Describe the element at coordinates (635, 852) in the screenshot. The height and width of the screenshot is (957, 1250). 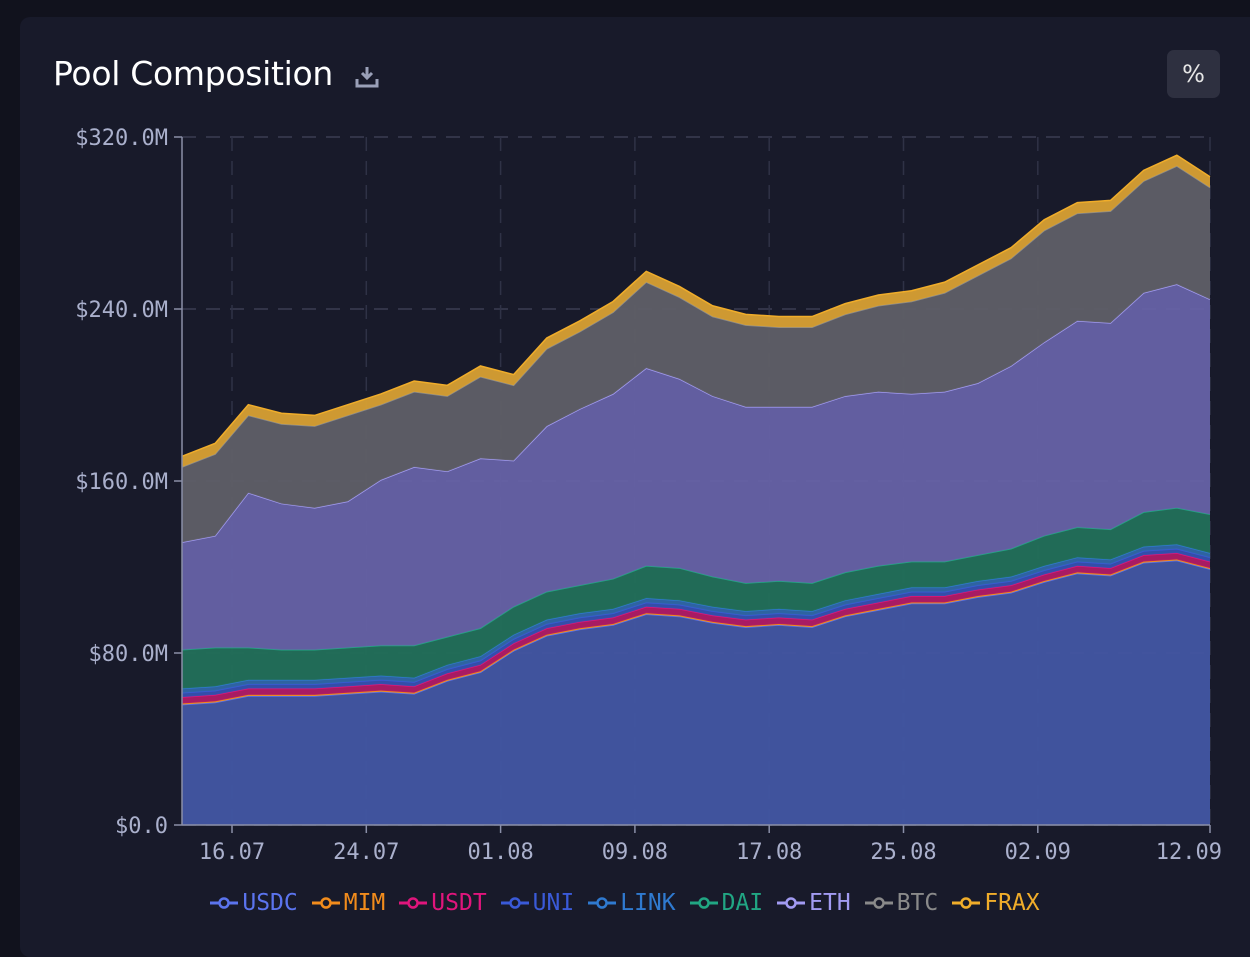
I see `x-tick-label: 09.08` at that location.